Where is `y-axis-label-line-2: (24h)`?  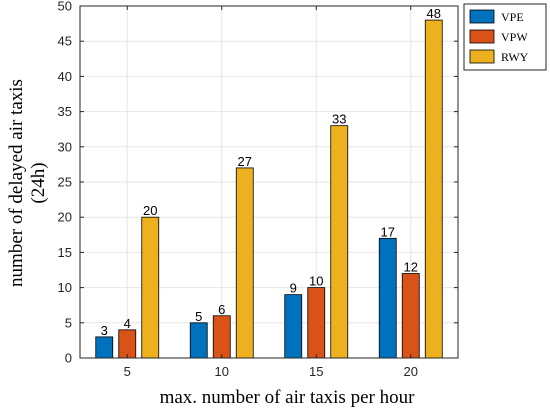
y-axis-label-line-2: (24h) is located at coordinates (38, 182).